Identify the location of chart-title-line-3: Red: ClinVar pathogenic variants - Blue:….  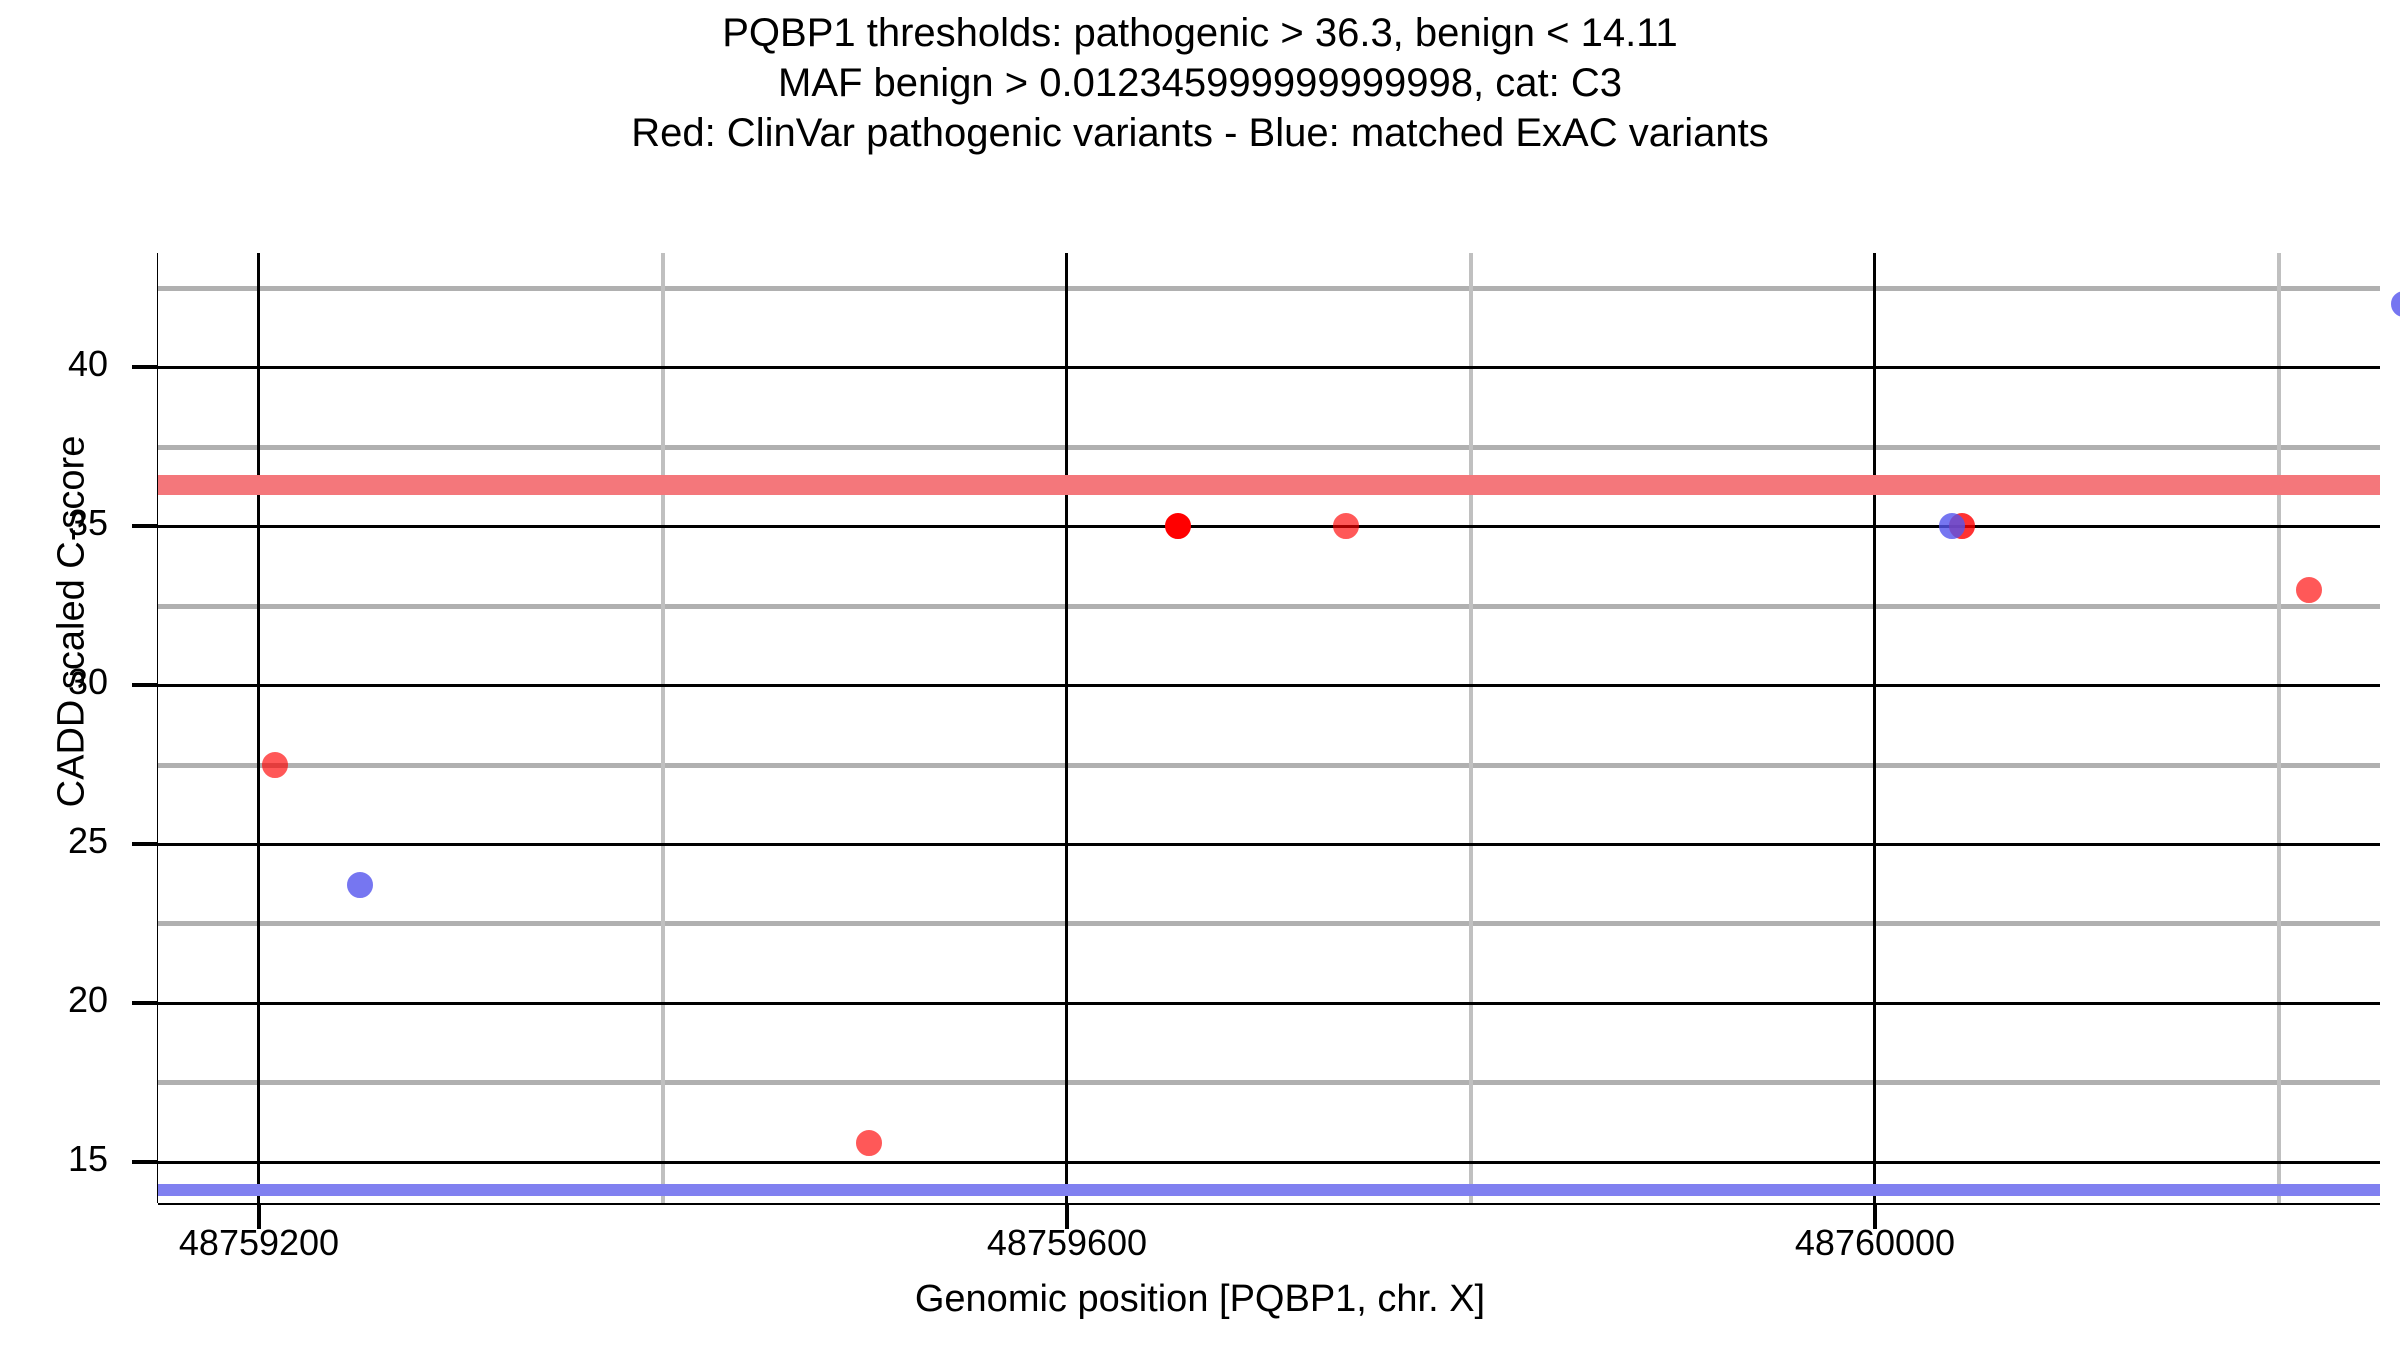
(1200, 133).